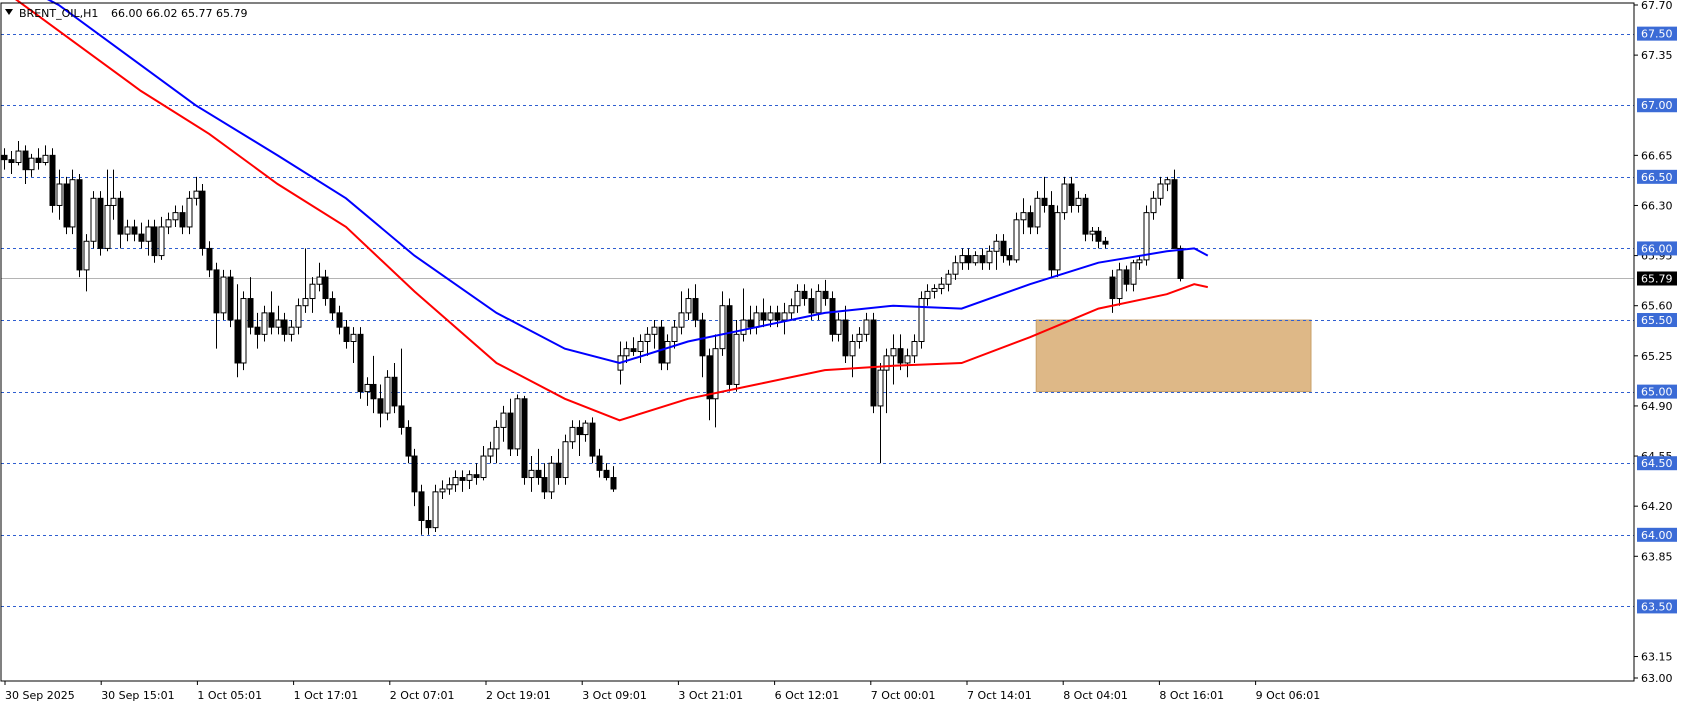 Image resolution: width=1686 pixels, height=706 pixels. What do you see at coordinates (179, 13) in the screenshot?
I see `chart-ohlc: 66.00 66.02 65.77 65.79` at bounding box center [179, 13].